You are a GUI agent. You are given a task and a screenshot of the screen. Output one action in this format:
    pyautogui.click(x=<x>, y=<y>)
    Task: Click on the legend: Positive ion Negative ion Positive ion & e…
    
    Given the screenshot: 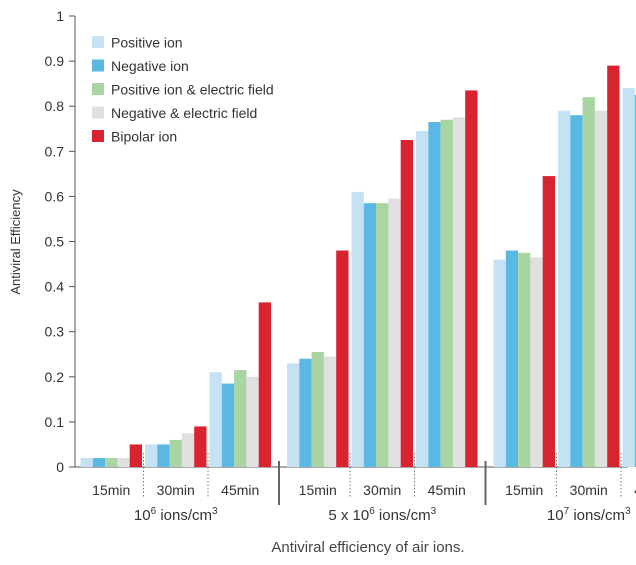 What is the action you would take?
    pyautogui.click(x=183, y=90)
    